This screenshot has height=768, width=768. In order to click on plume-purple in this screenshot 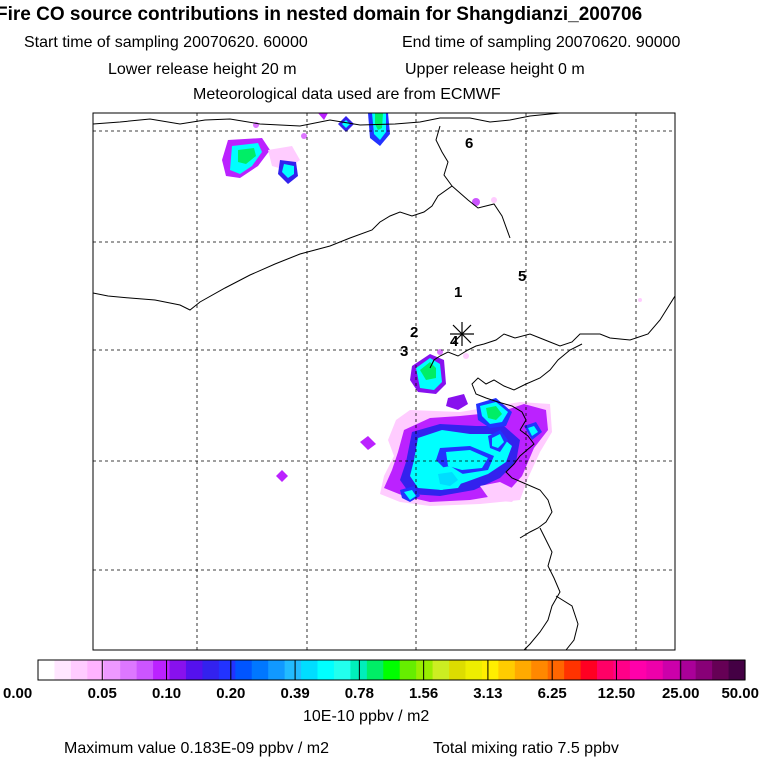, I will do `click(457, 402)`.